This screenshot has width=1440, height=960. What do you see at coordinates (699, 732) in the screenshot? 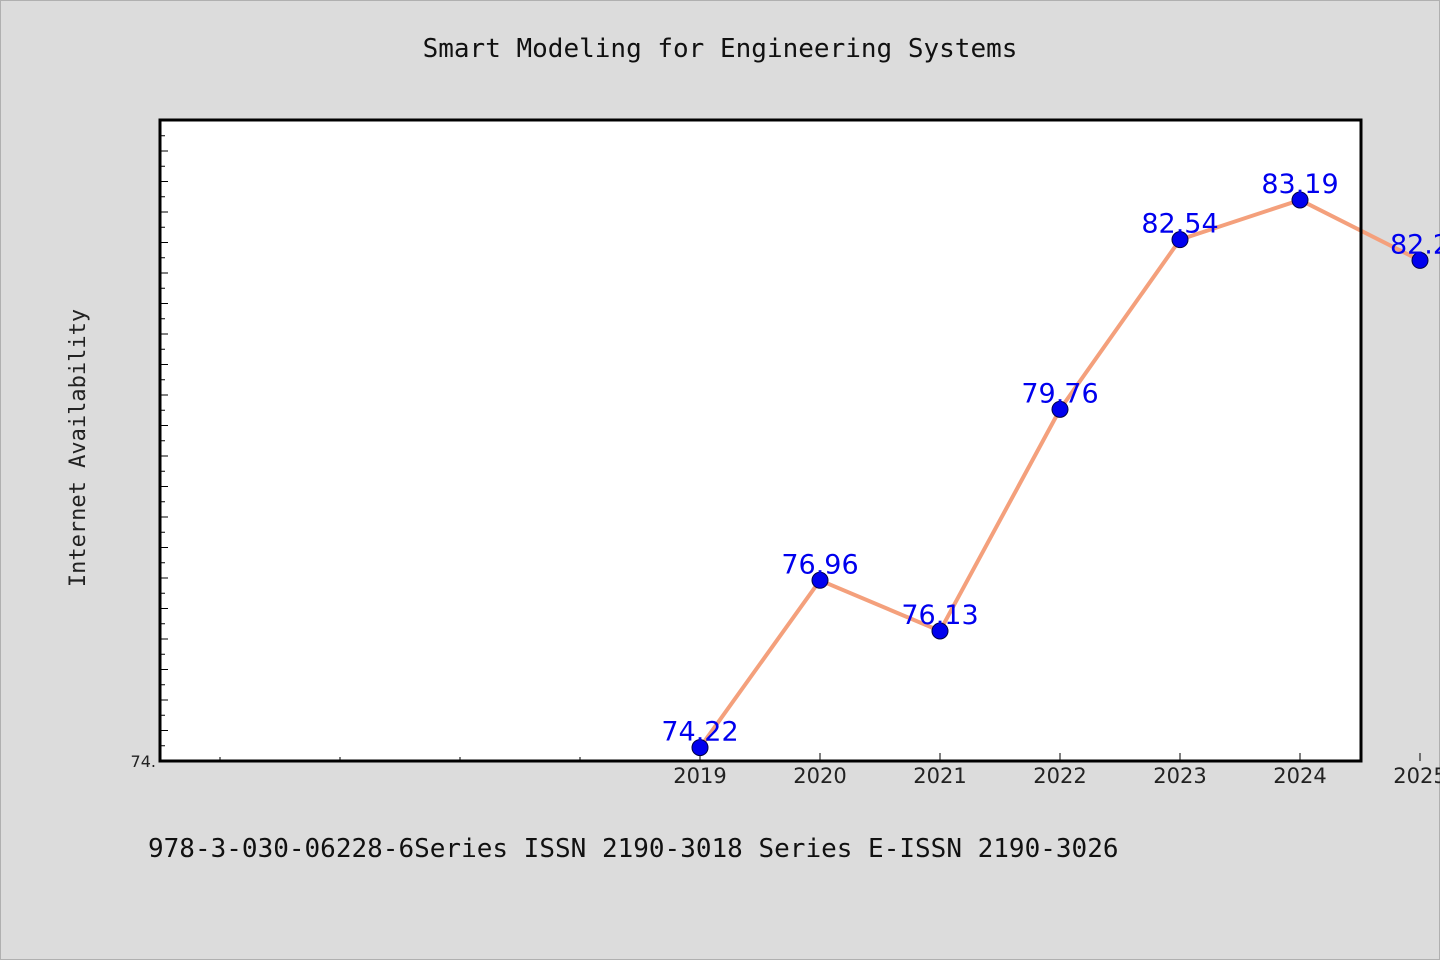
I see `data-label: 74.22` at bounding box center [699, 732].